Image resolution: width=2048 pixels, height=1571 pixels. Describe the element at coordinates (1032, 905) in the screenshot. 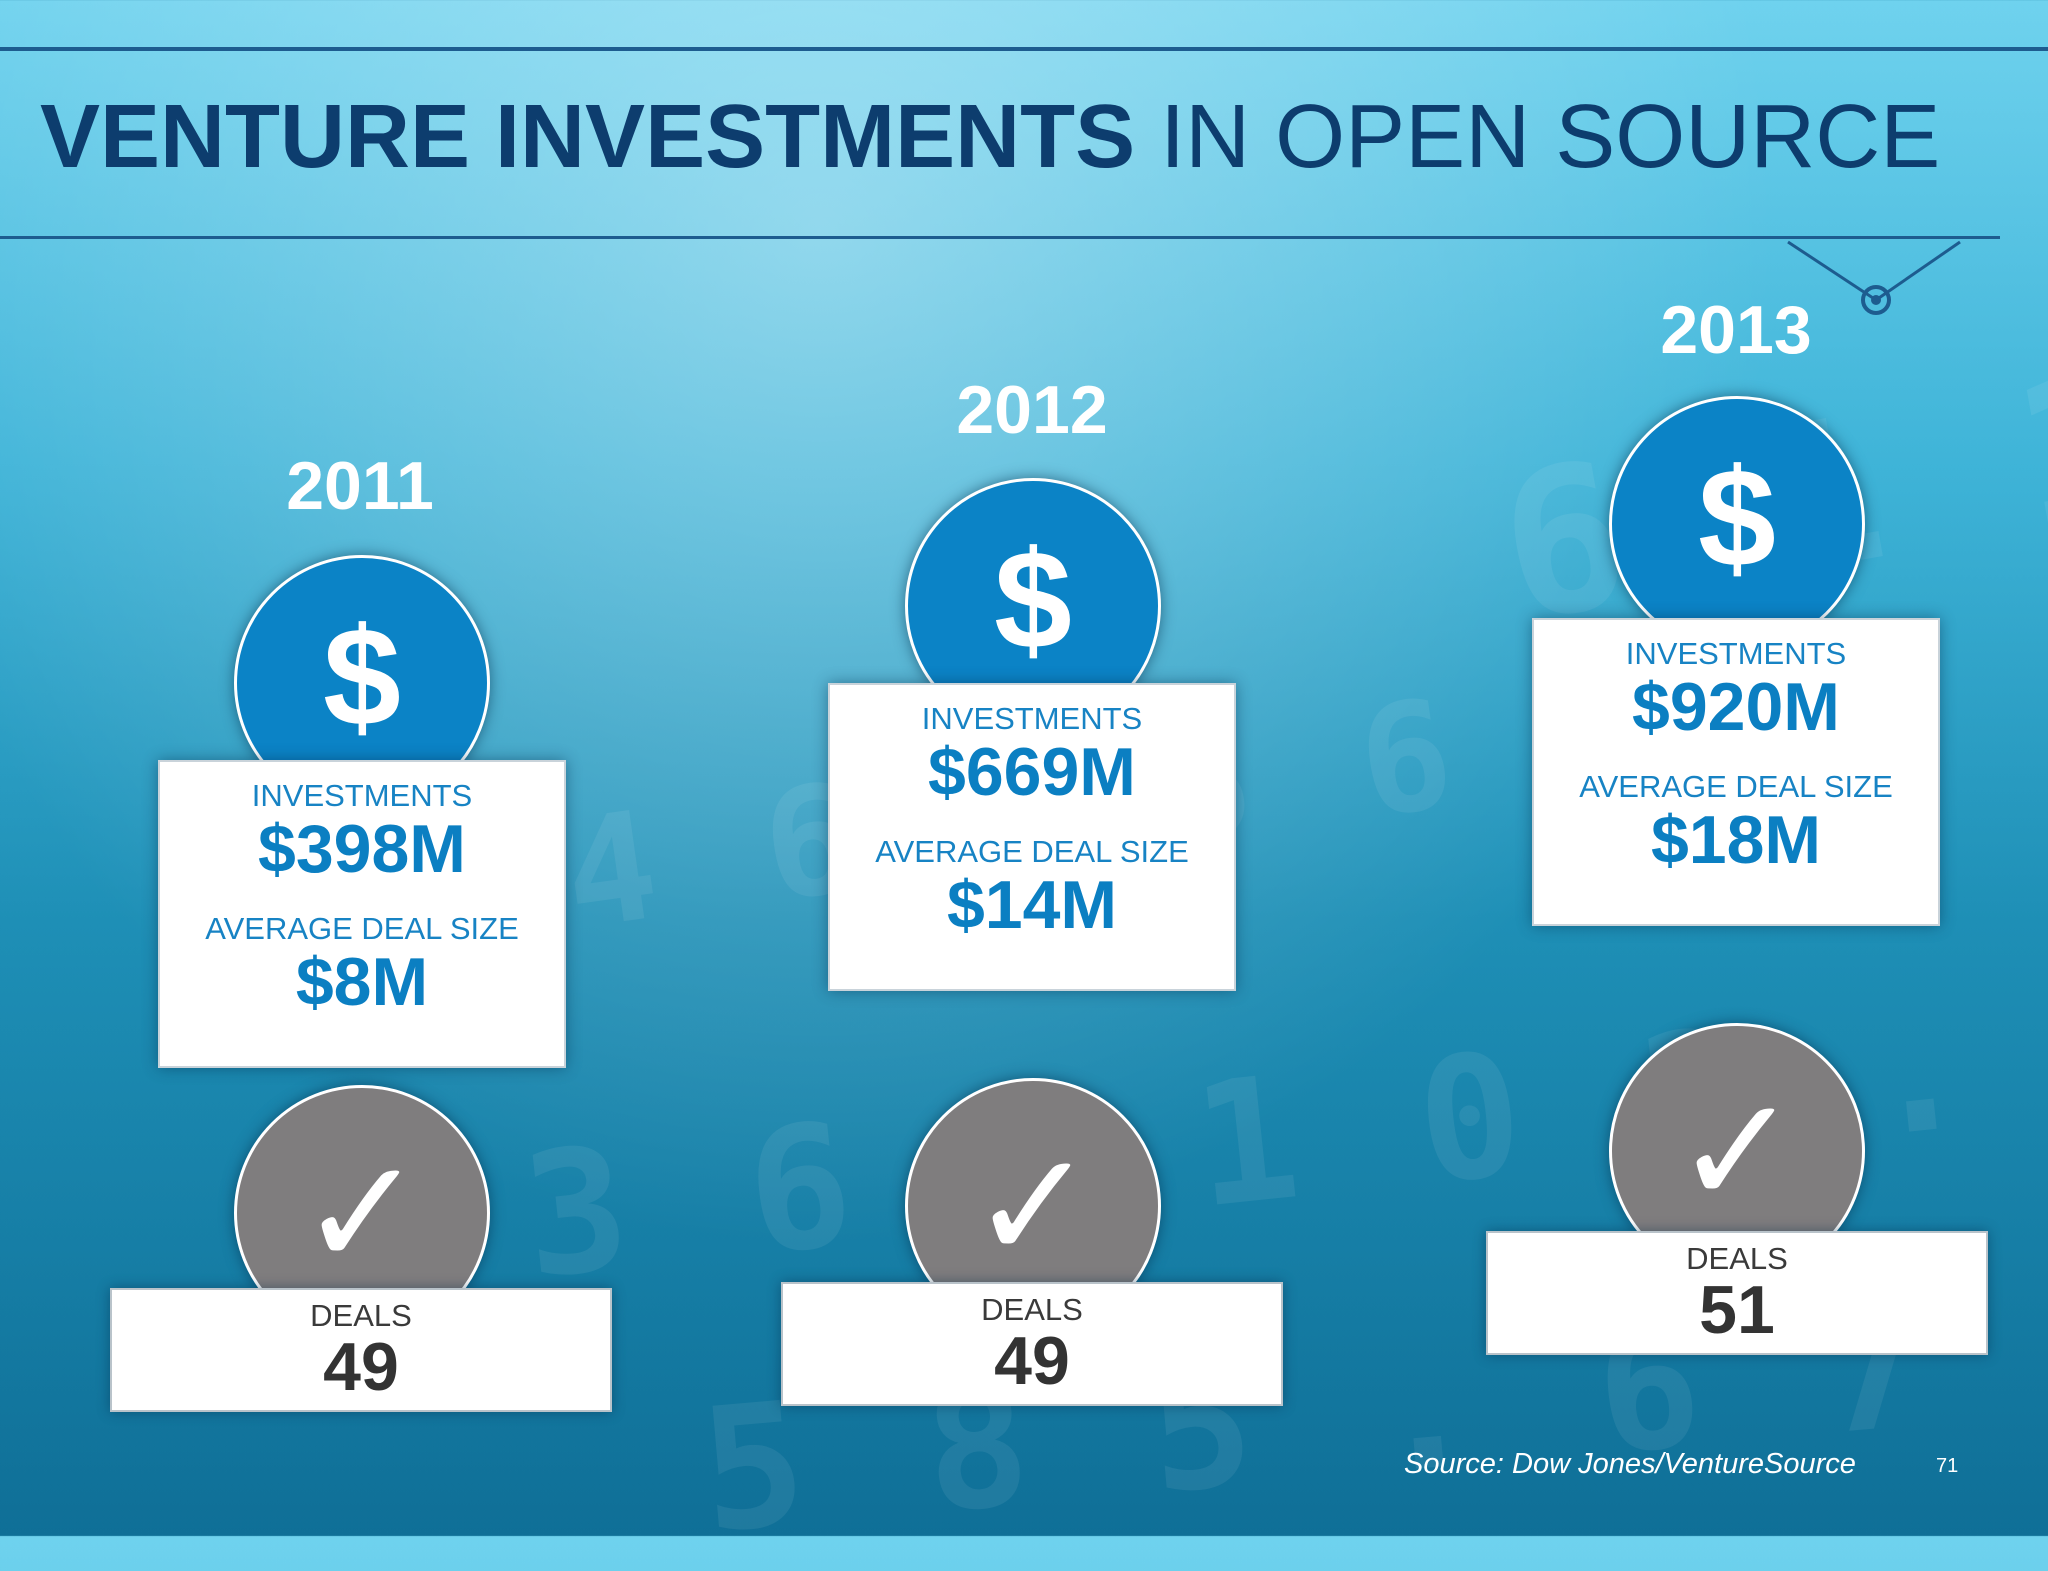

I see `deal-size-value: $14M` at that location.